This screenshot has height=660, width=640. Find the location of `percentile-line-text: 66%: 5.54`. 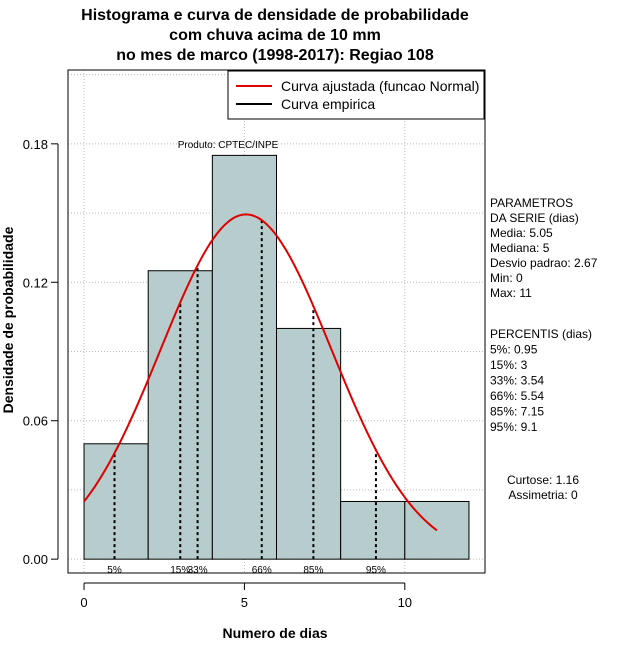

percentile-line-text: 66%: 5.54 is located at coordinates (517, 396).